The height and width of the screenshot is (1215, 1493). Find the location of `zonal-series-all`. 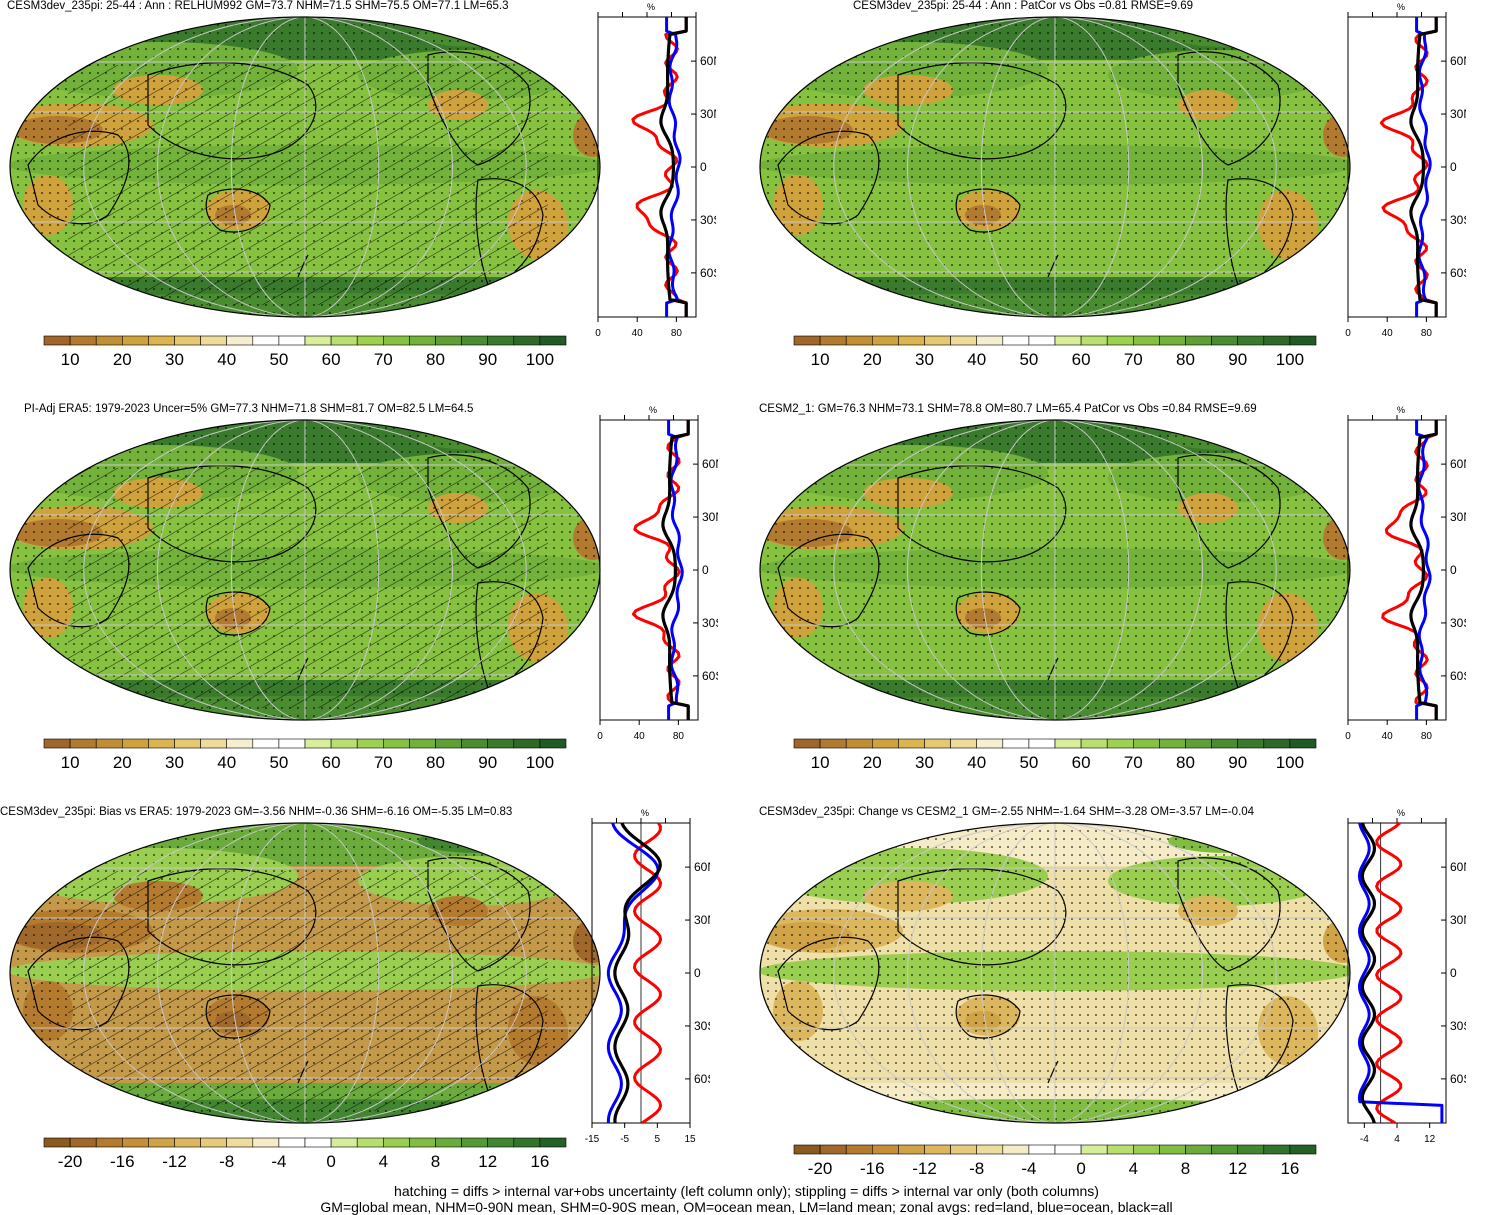

zonal-series-all is located at coordinates (637, 973).